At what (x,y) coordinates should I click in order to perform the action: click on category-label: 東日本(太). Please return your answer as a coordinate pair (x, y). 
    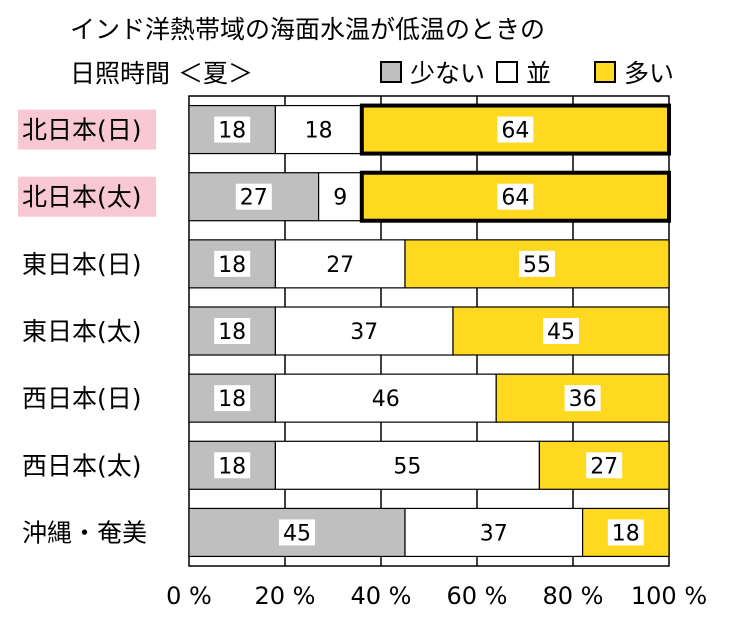
    Looking at the image, I should click on (82, 331).